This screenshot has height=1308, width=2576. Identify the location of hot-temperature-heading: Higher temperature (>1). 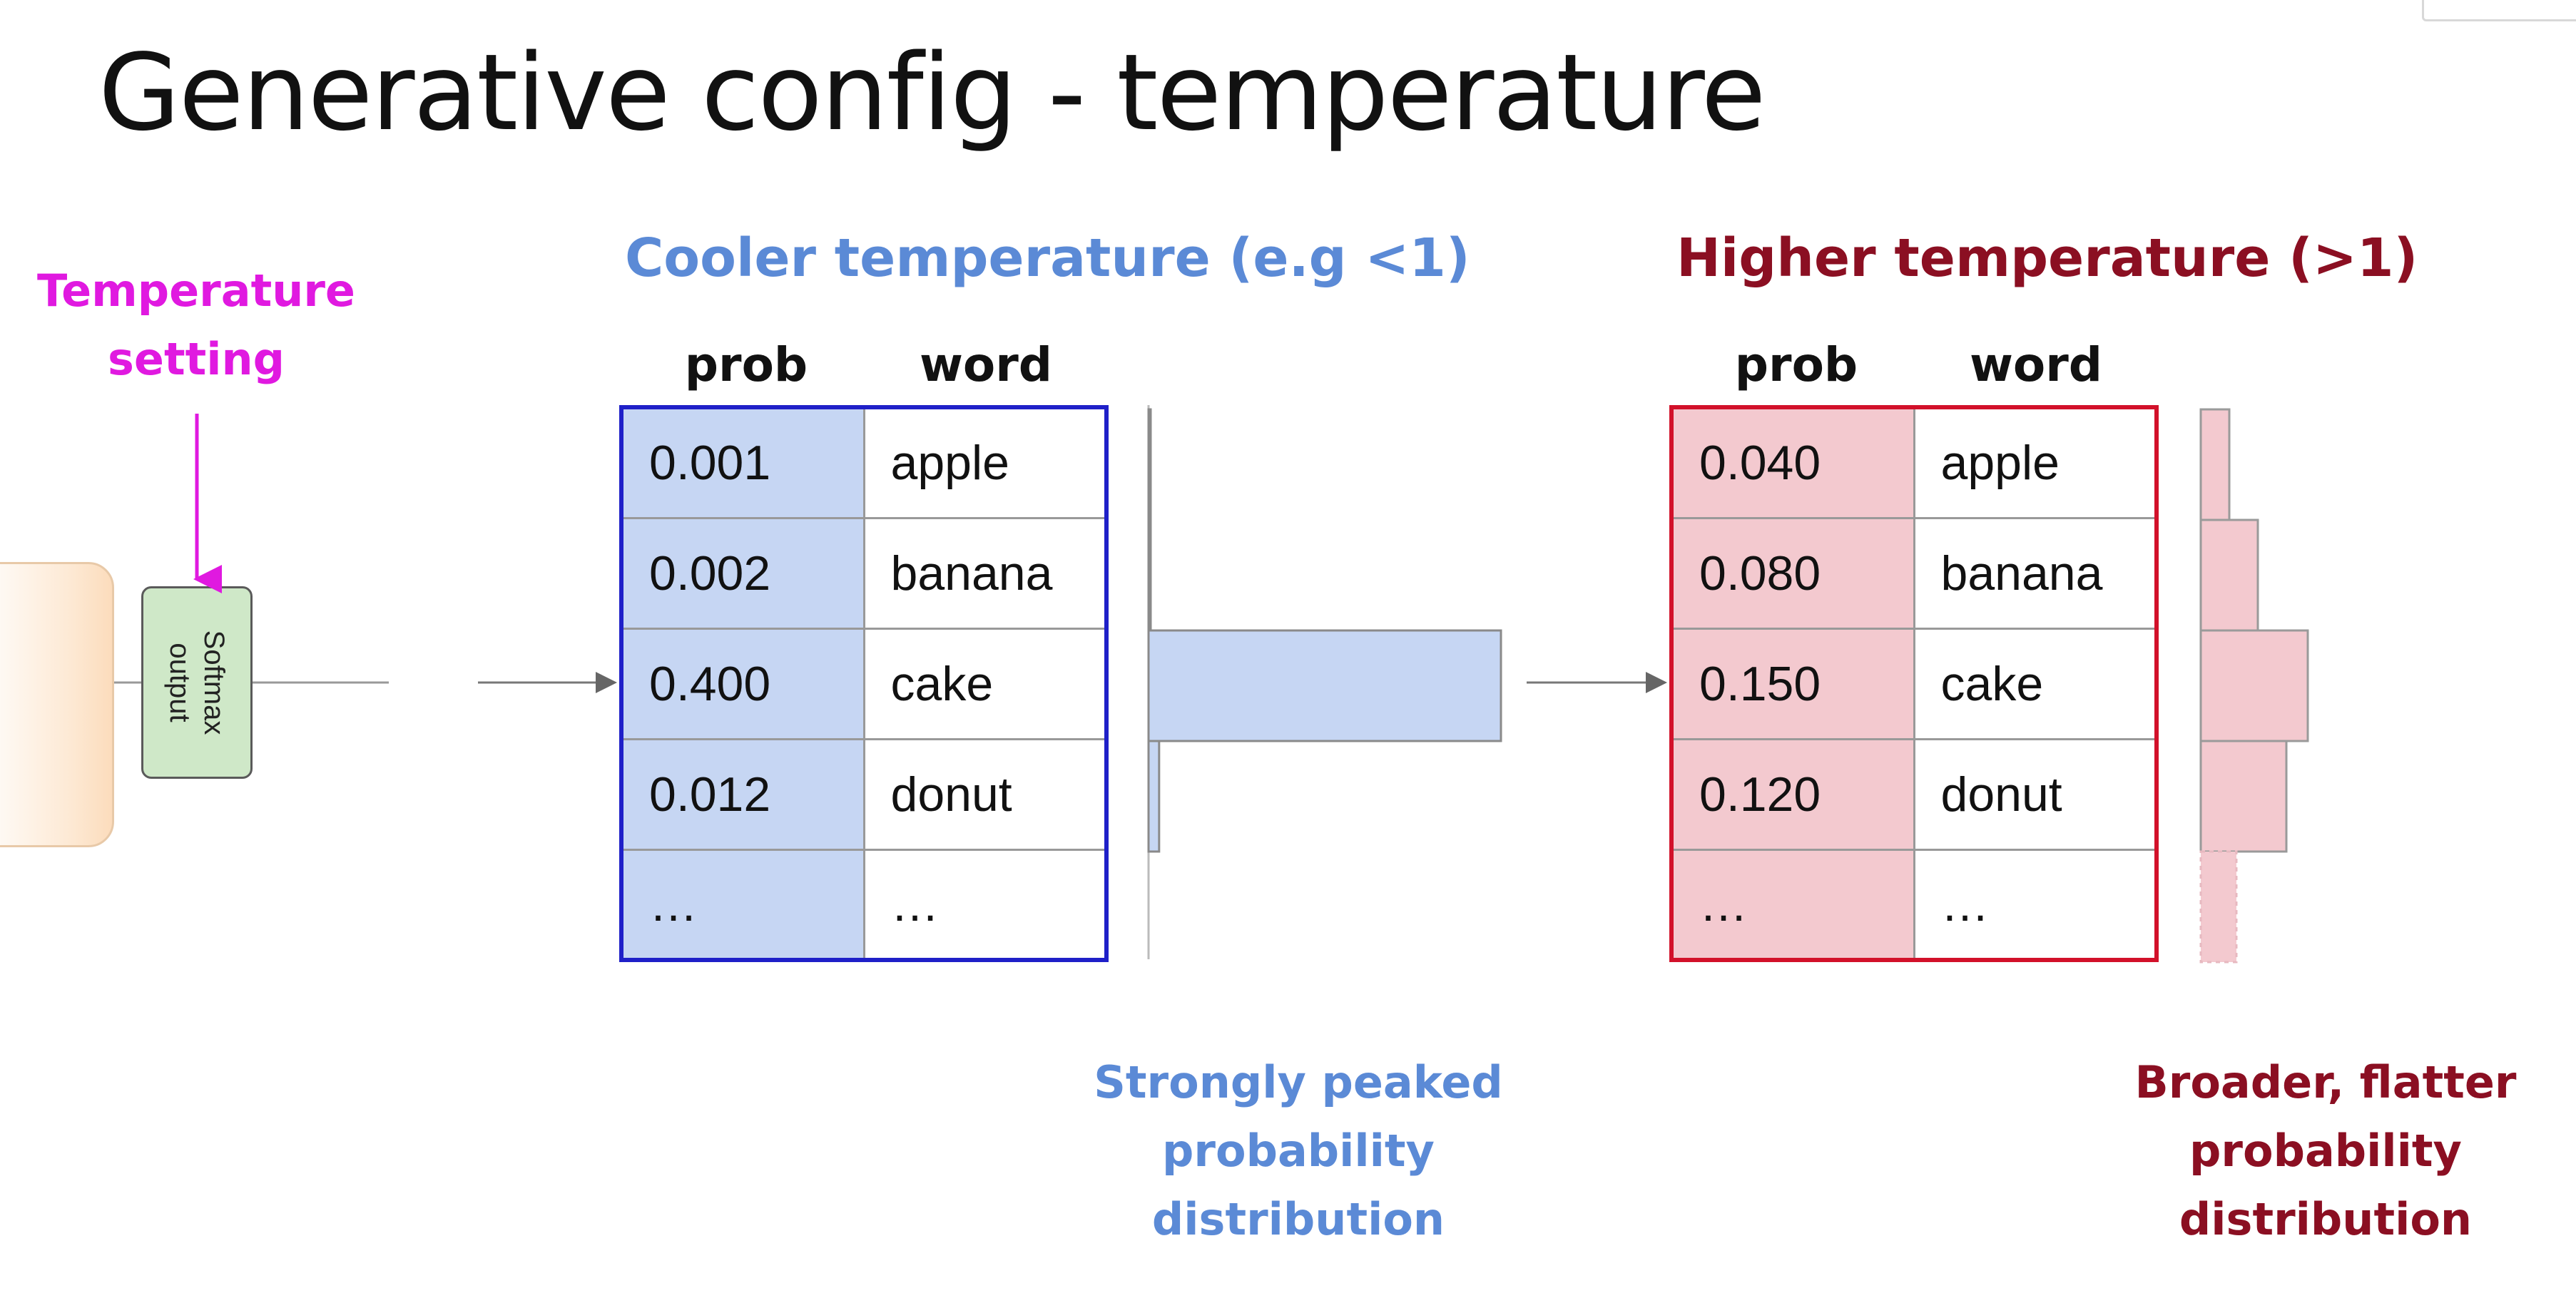
(2047, 258).